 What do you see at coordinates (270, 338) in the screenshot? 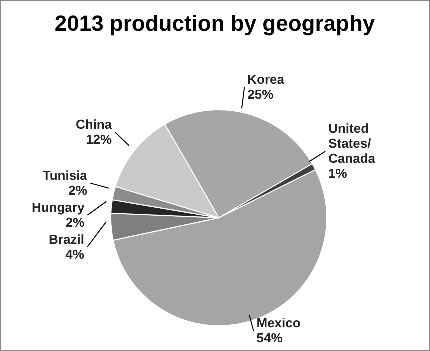
I see `data-label: 54%` at bounding box center [270, 338].